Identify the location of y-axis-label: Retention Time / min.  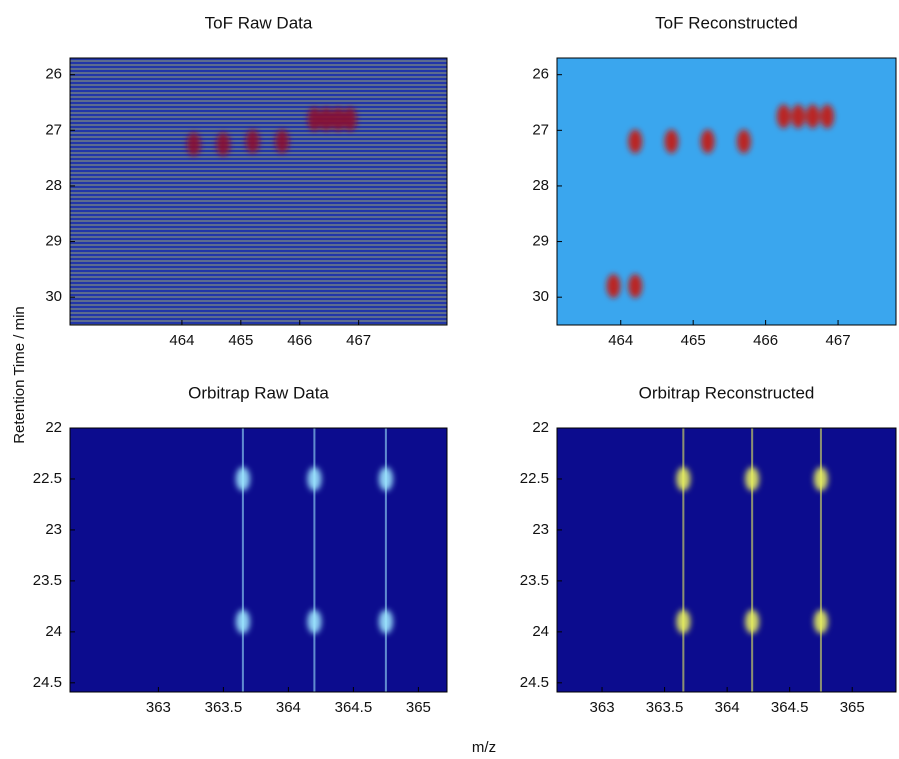
(19, 375).